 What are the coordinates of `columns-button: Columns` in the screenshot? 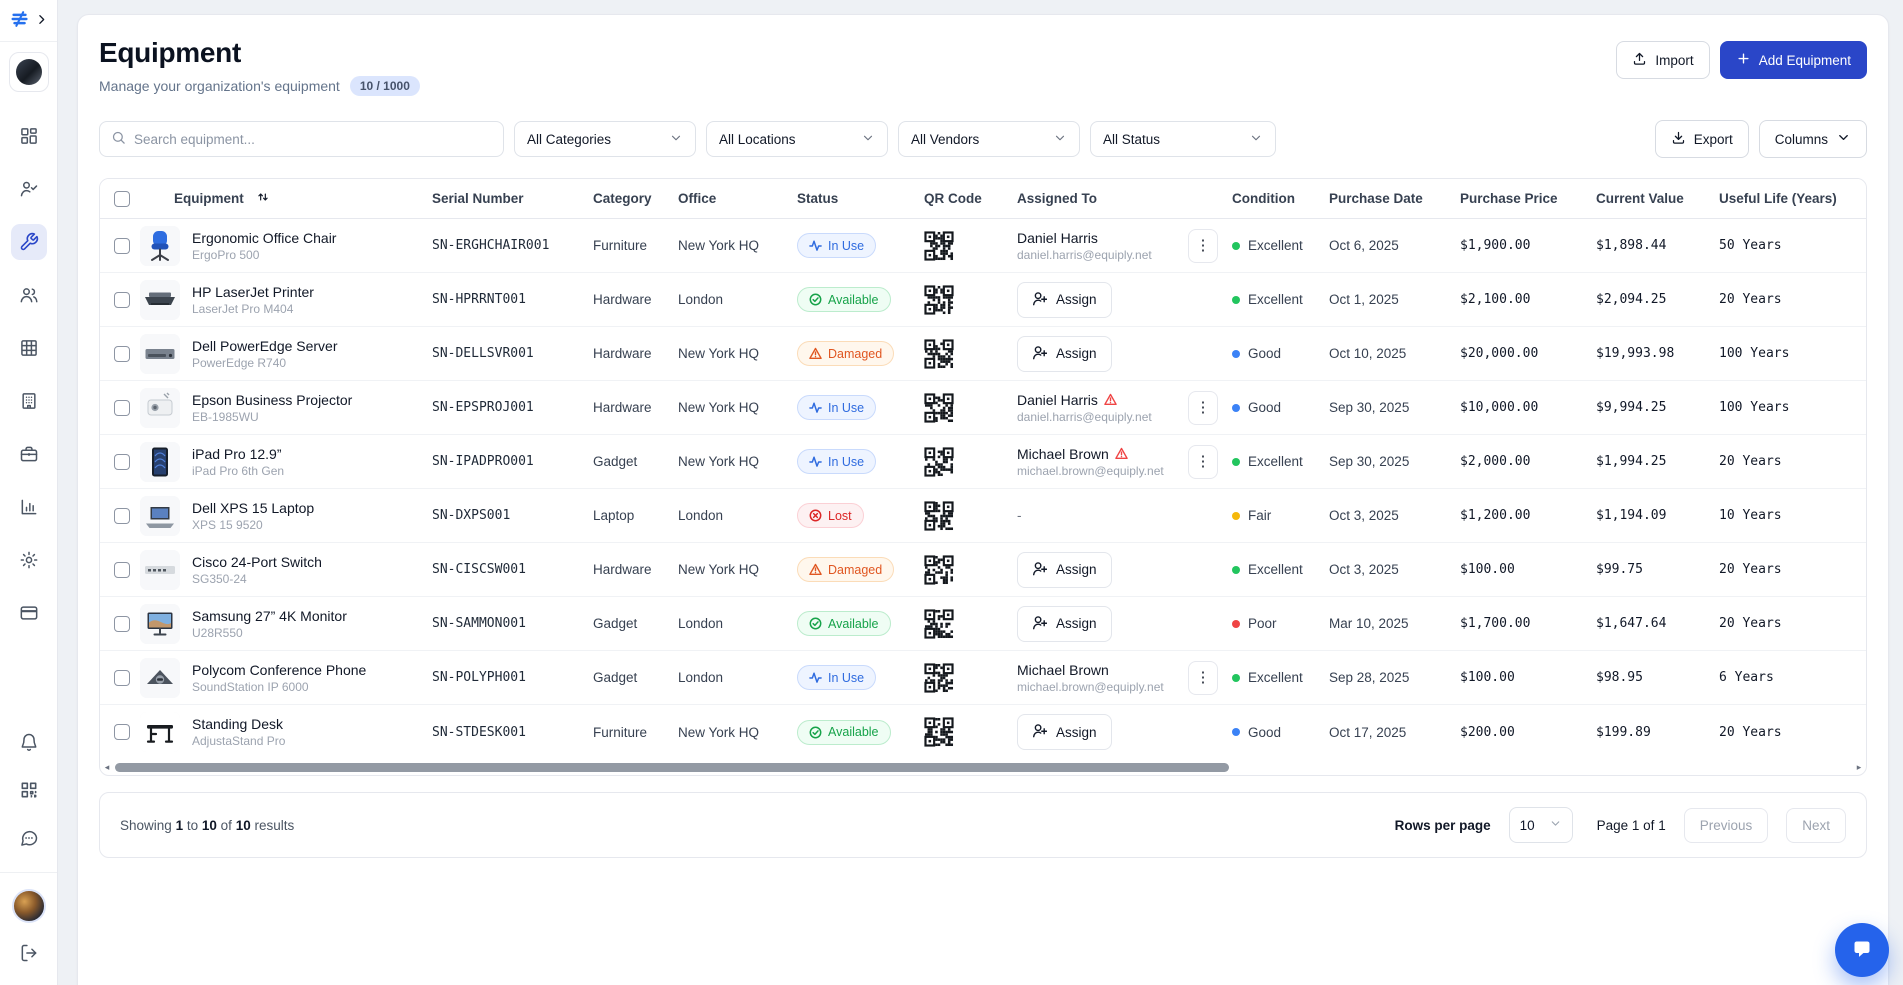 It's located at (1812, 139).